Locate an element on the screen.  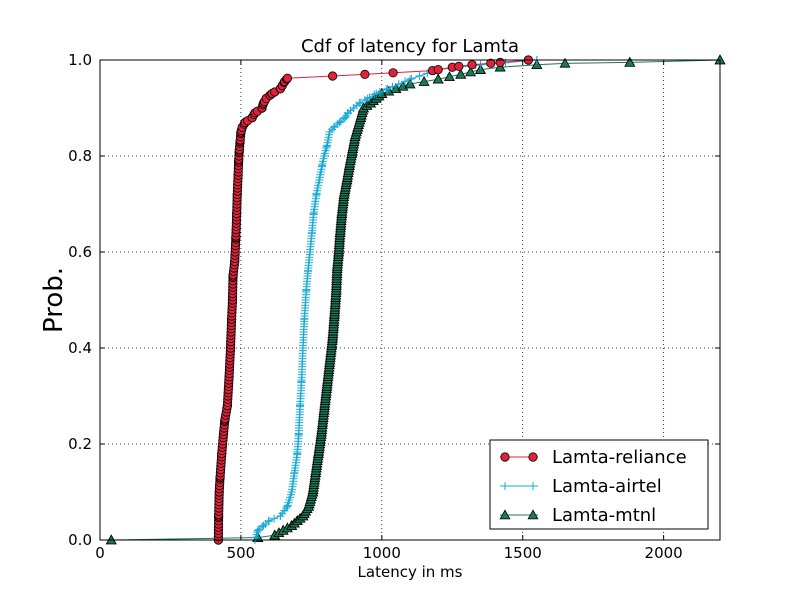
y-tick-label: 0.0 is located at coordinates (80, 540).